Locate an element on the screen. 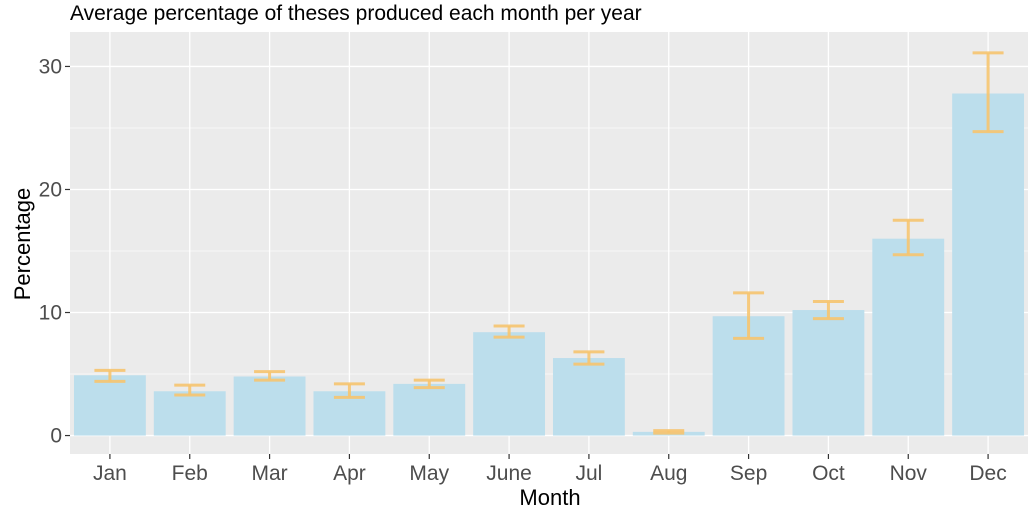 The width and height of the screenshot is (1033, 512). error-bar-june is located at coordinates (509, 331).